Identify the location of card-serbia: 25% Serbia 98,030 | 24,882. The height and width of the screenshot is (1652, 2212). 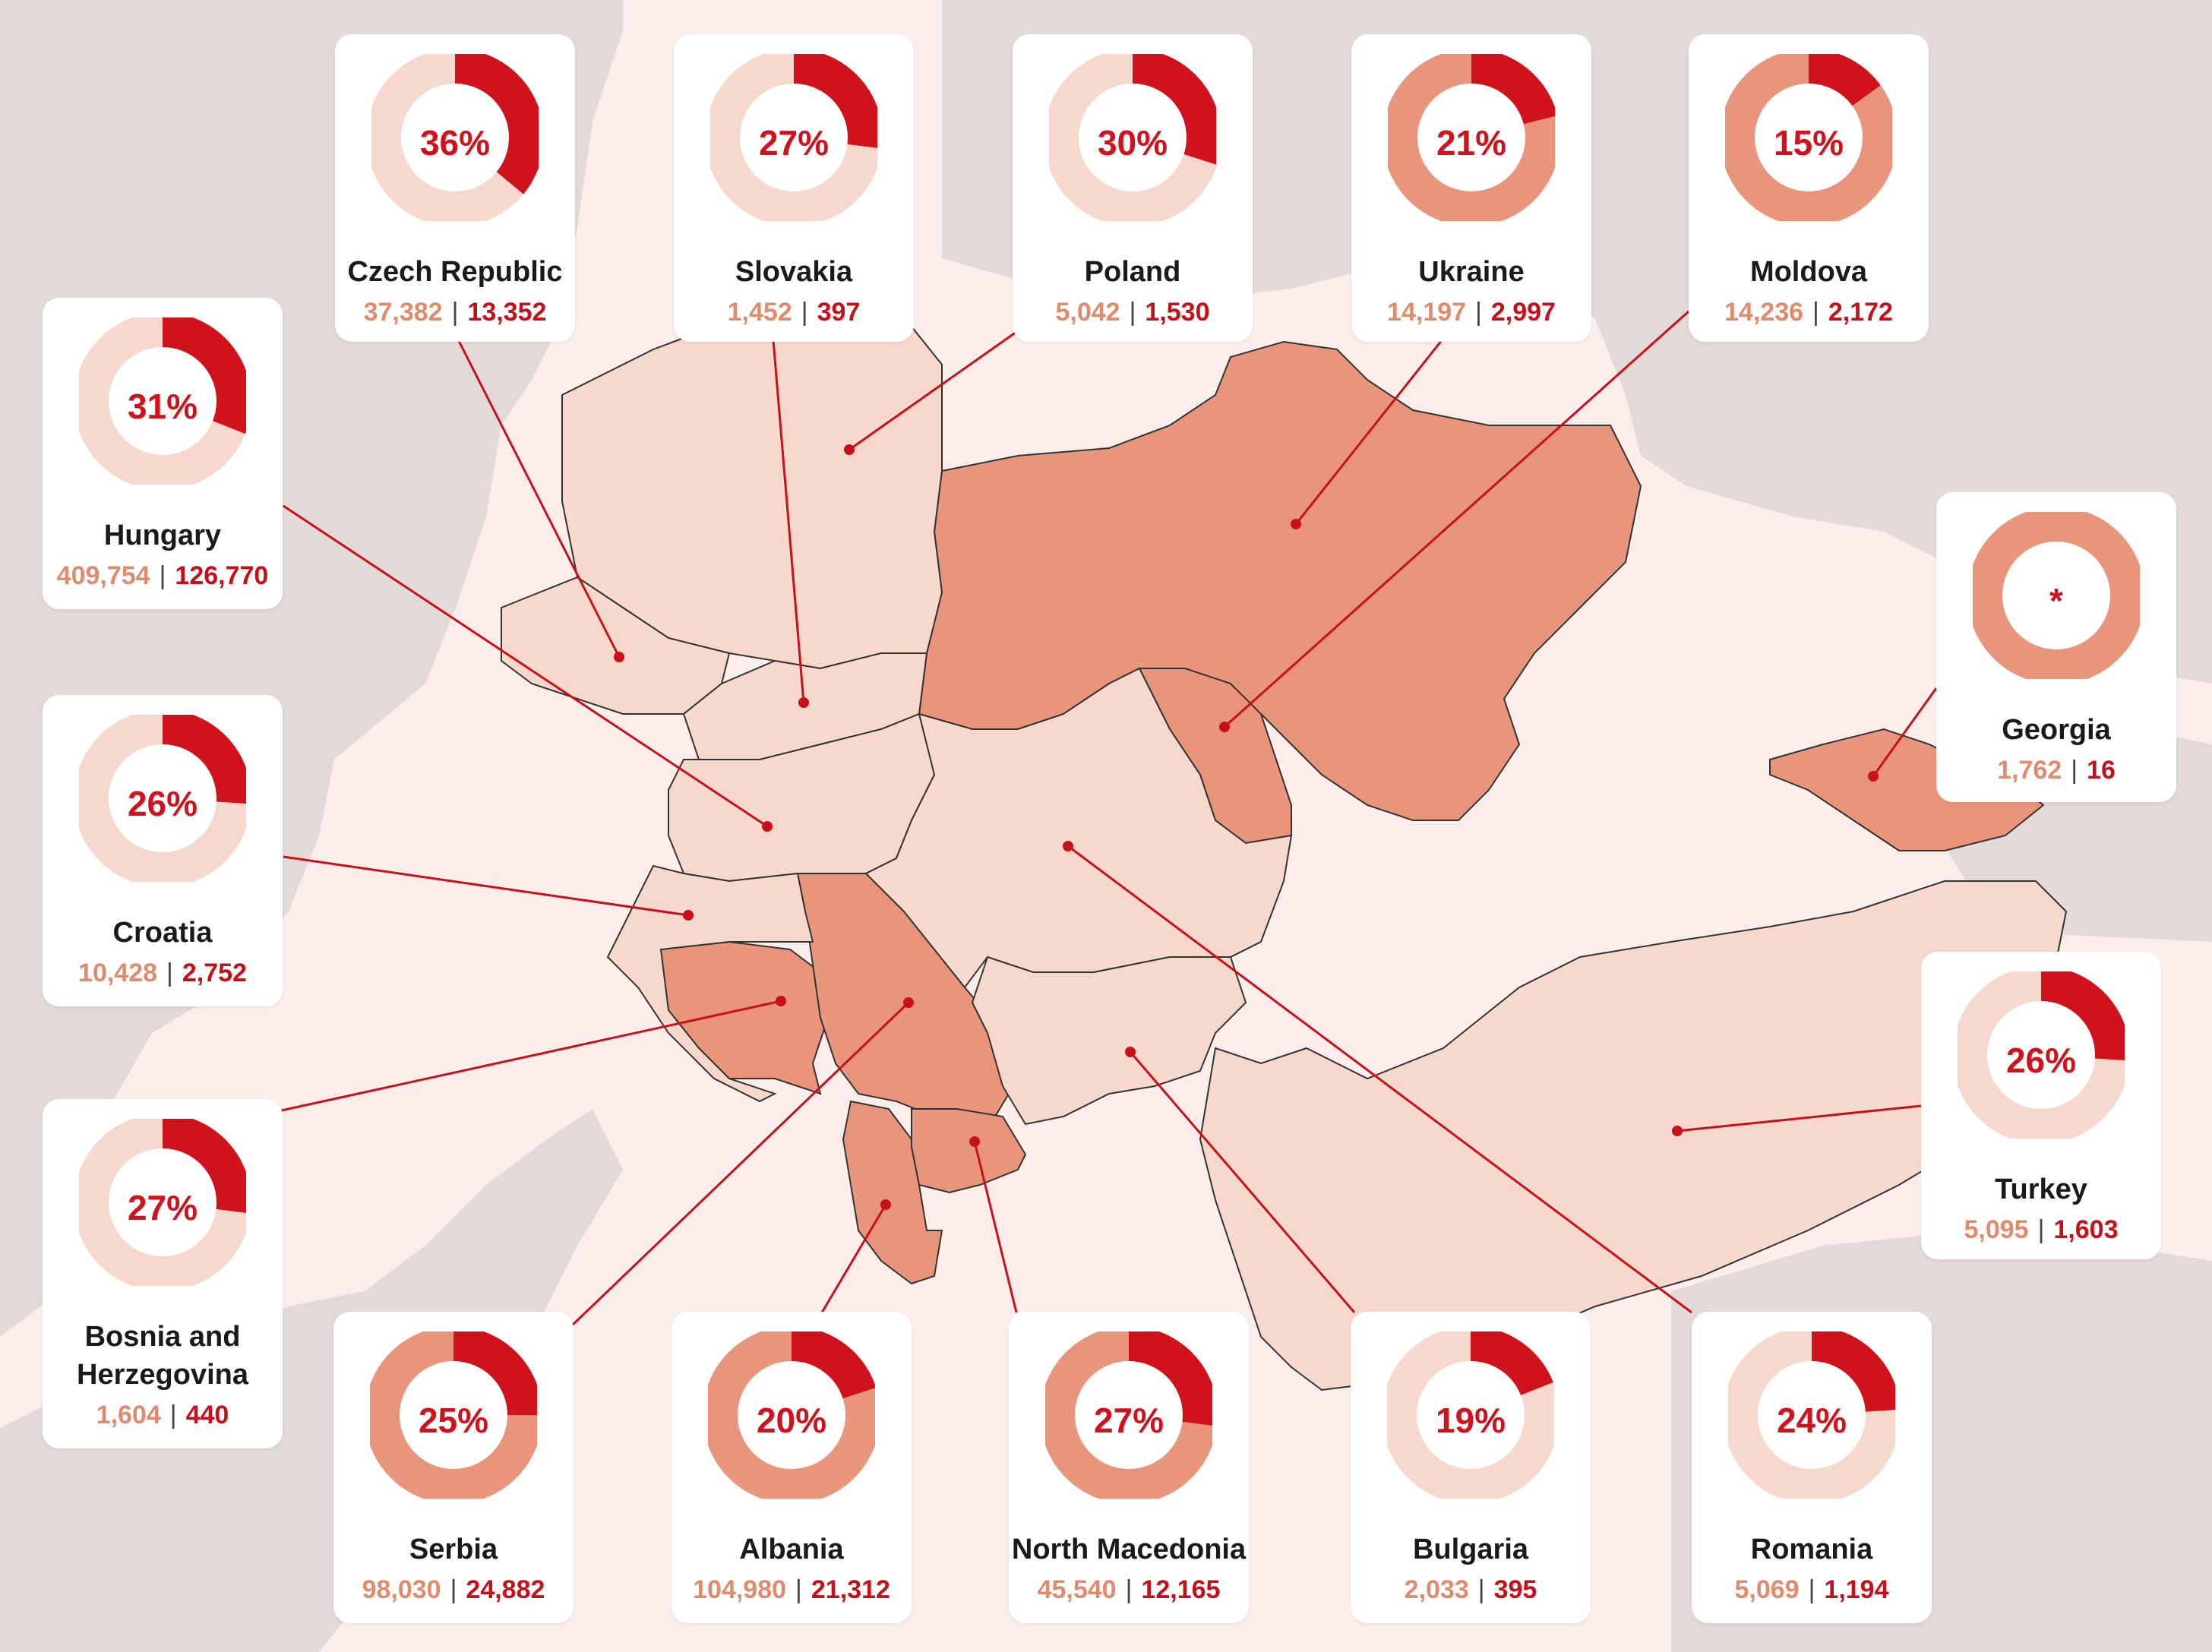
(453, 1467).